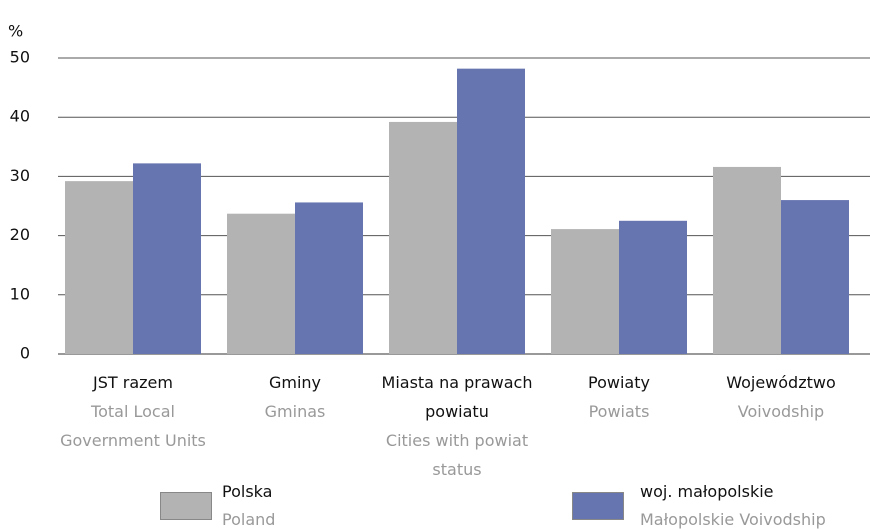  Describe the element at coordinates (619, 397) in the screenshot. I see `x-tick-label-group: Powiaty Powiats` at that location.